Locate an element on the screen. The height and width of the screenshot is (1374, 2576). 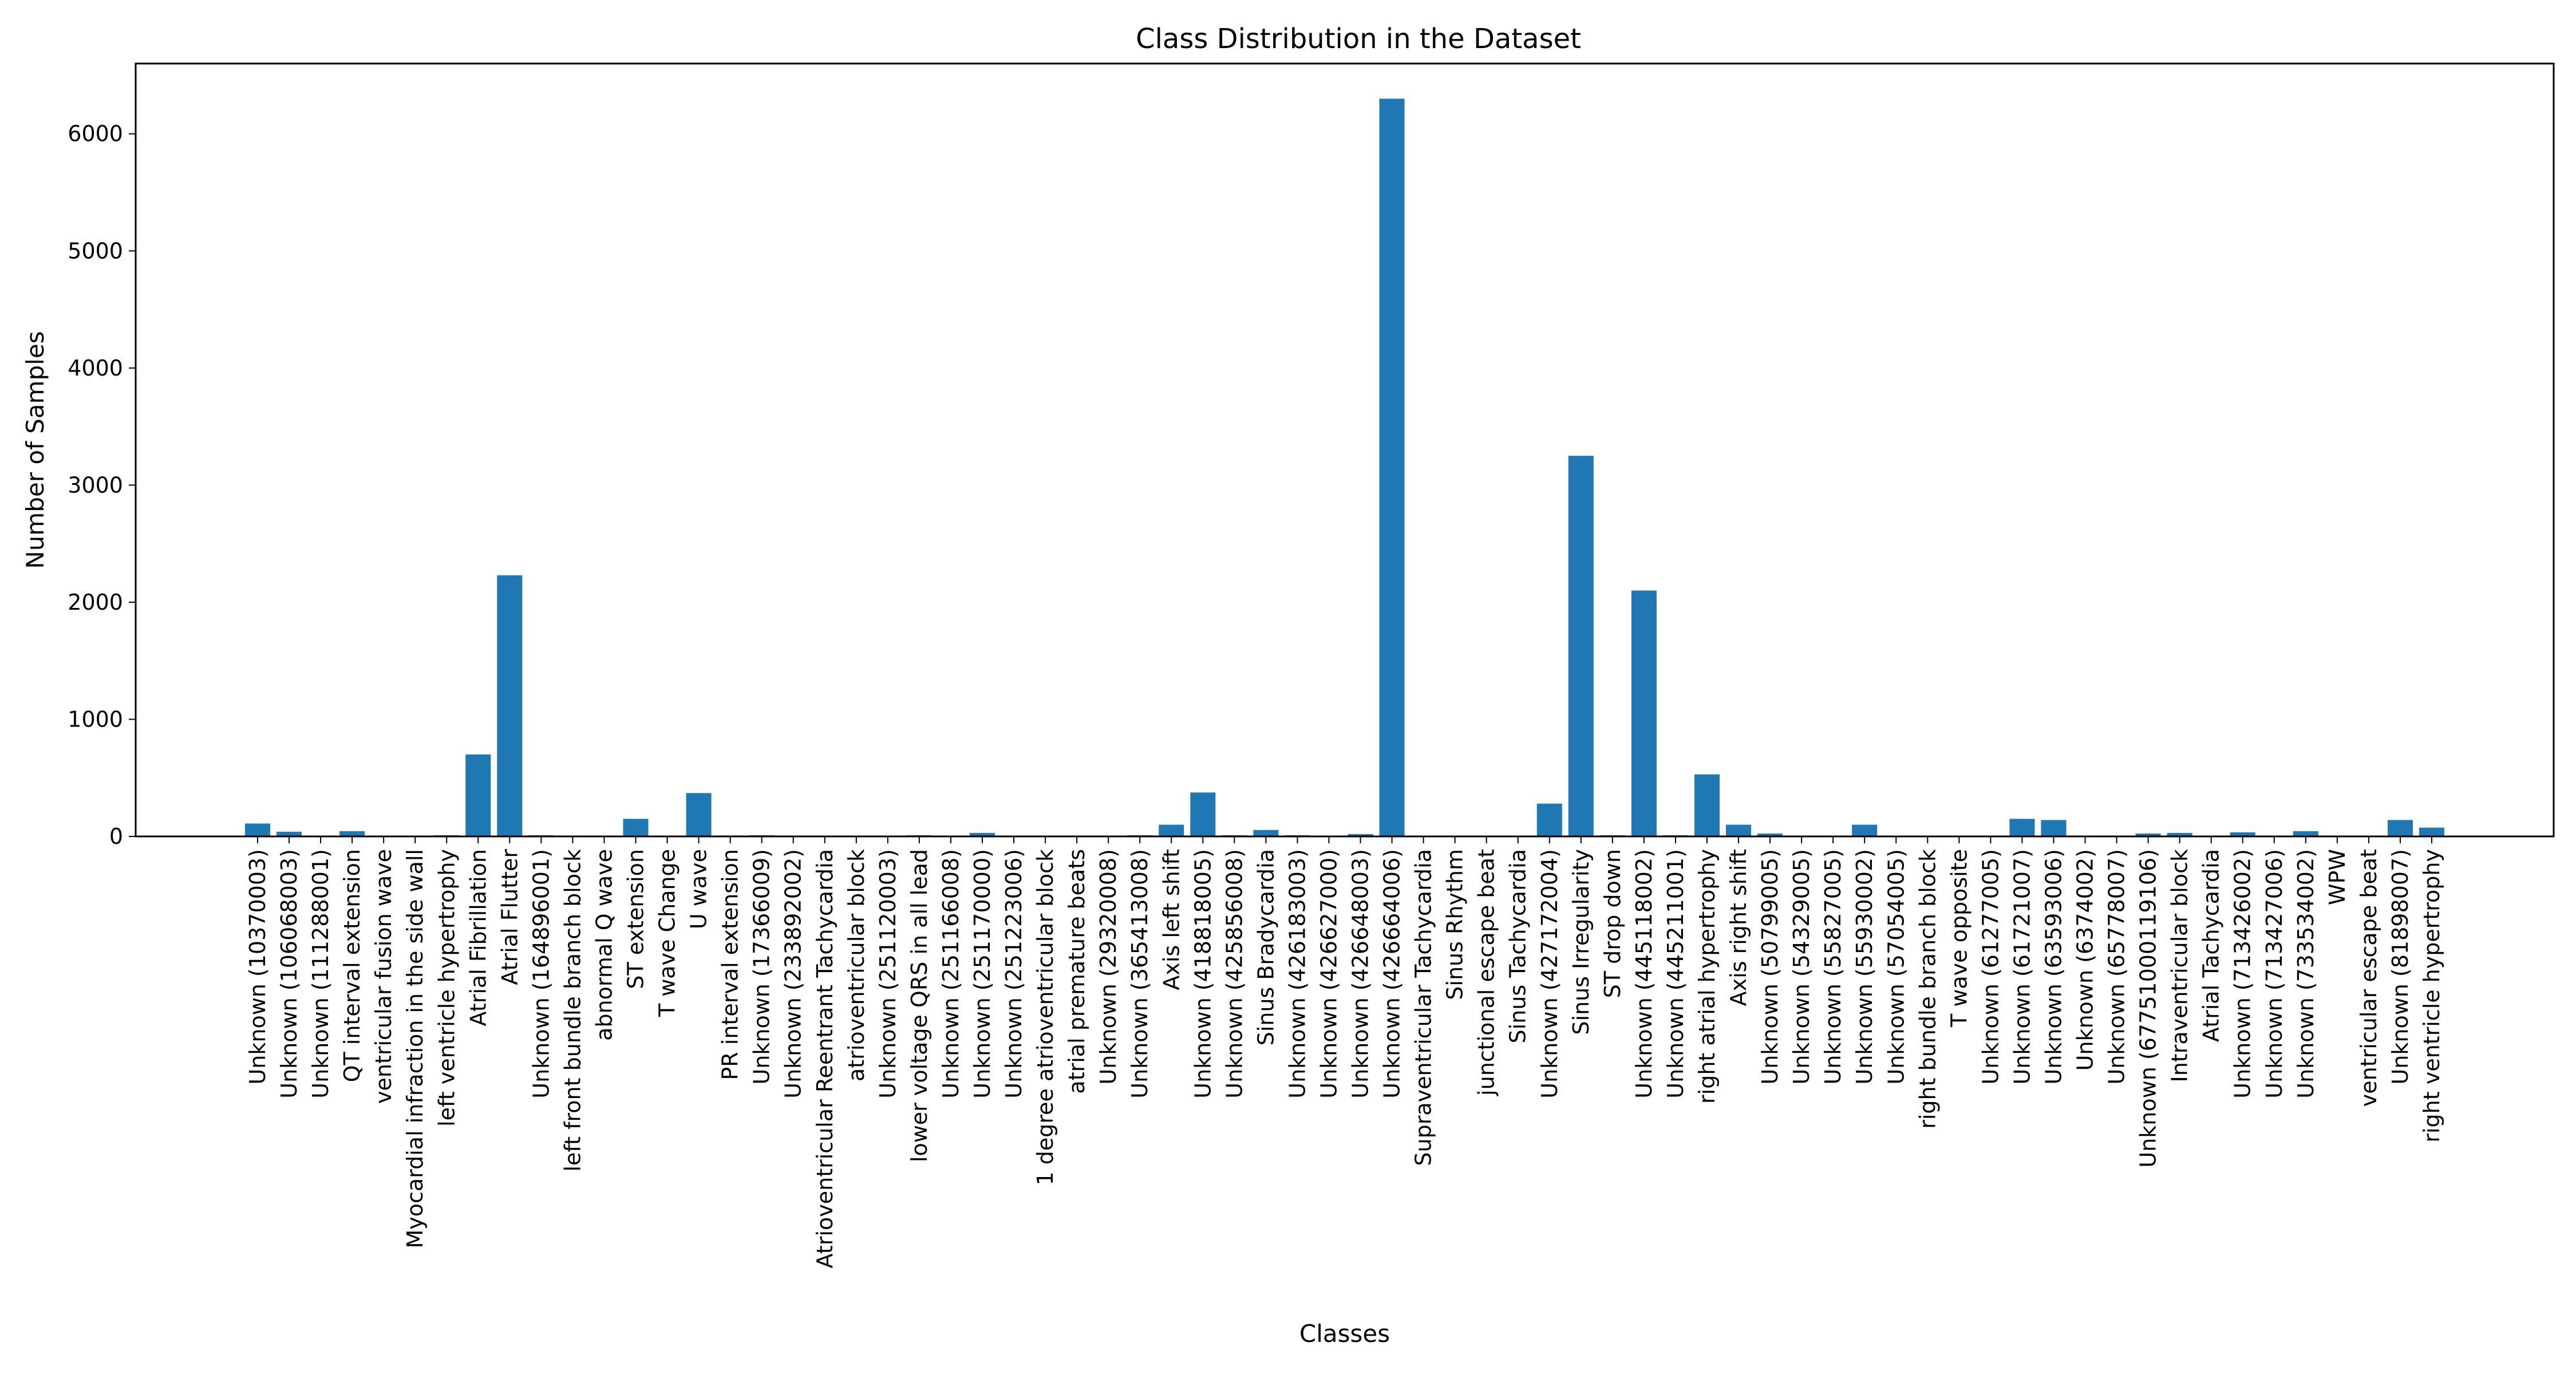
y-tick-label: 1000 is located at coordinates (95, 719).